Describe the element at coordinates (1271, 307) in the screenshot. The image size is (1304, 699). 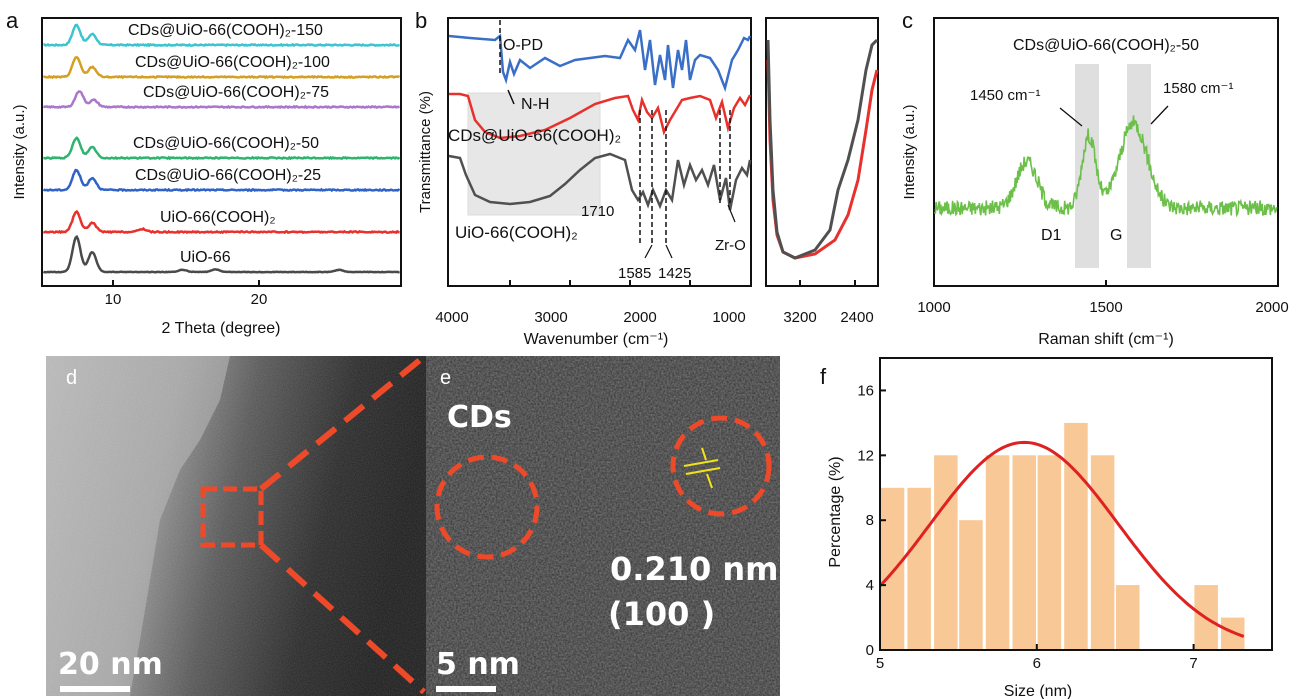
I see `panel-c-x-tick: 2000` at that location.